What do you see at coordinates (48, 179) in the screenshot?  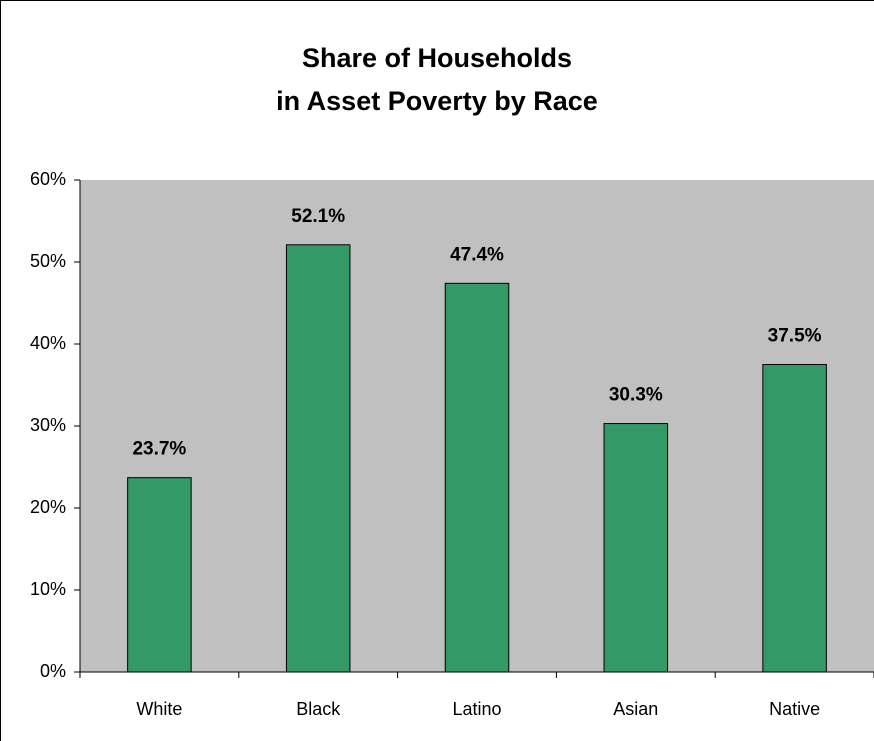 I see `y-tick-label: 60%` at bounding box center [48, 179].